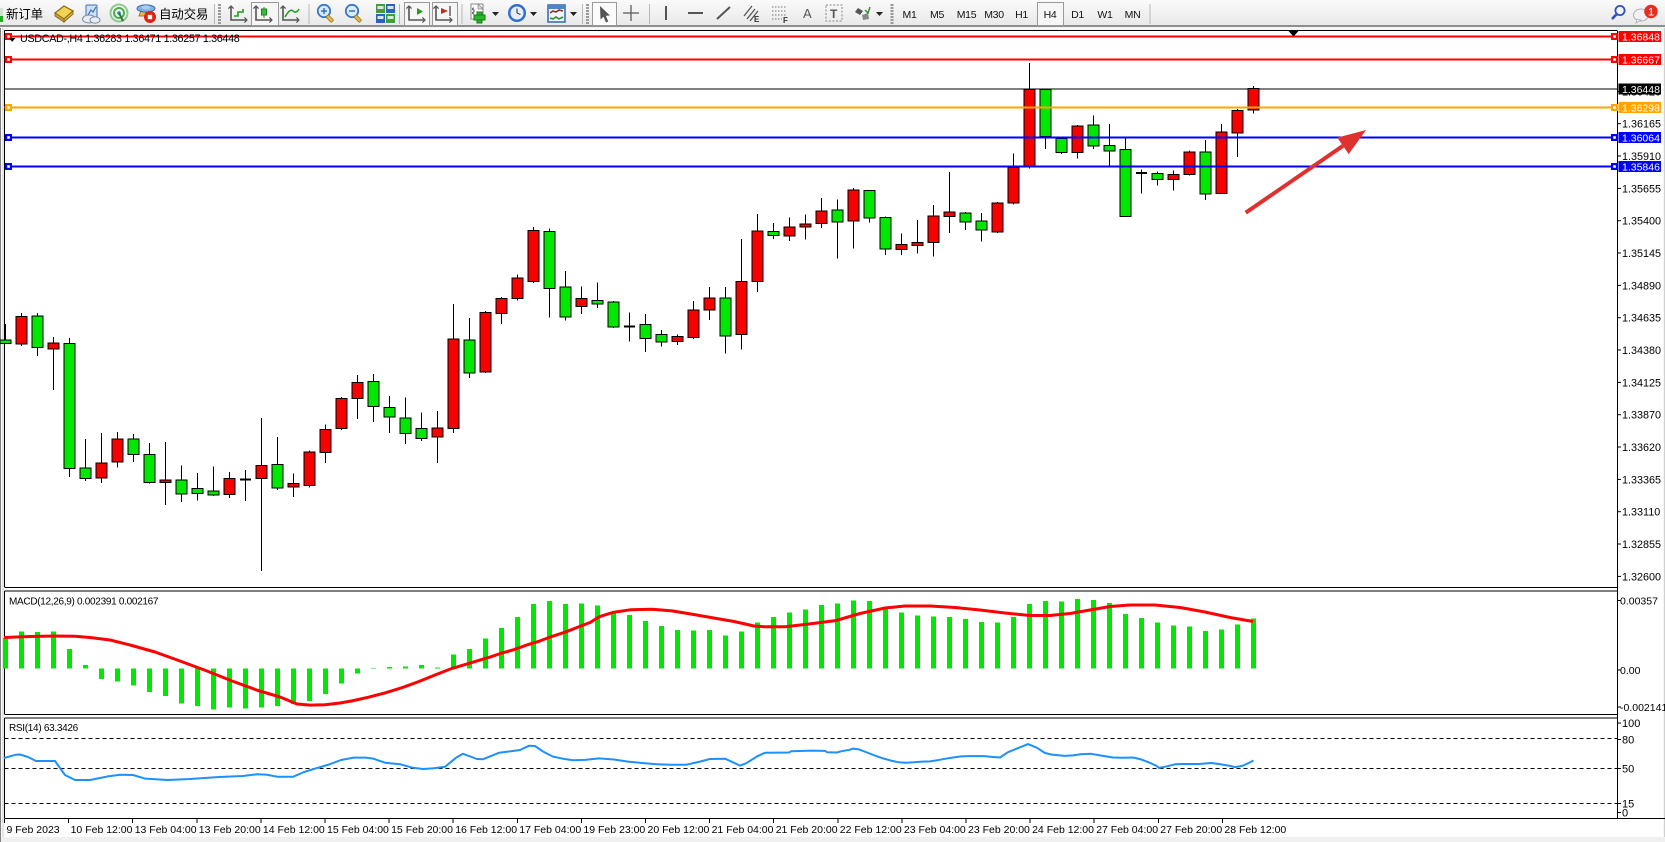 Image resolution: width=1665 pixels, height=842 pixels. What do you see at coordinates (1651, 13) in the screenshot?
I see `svg-text: 1` at bounding box center [1651, 13].